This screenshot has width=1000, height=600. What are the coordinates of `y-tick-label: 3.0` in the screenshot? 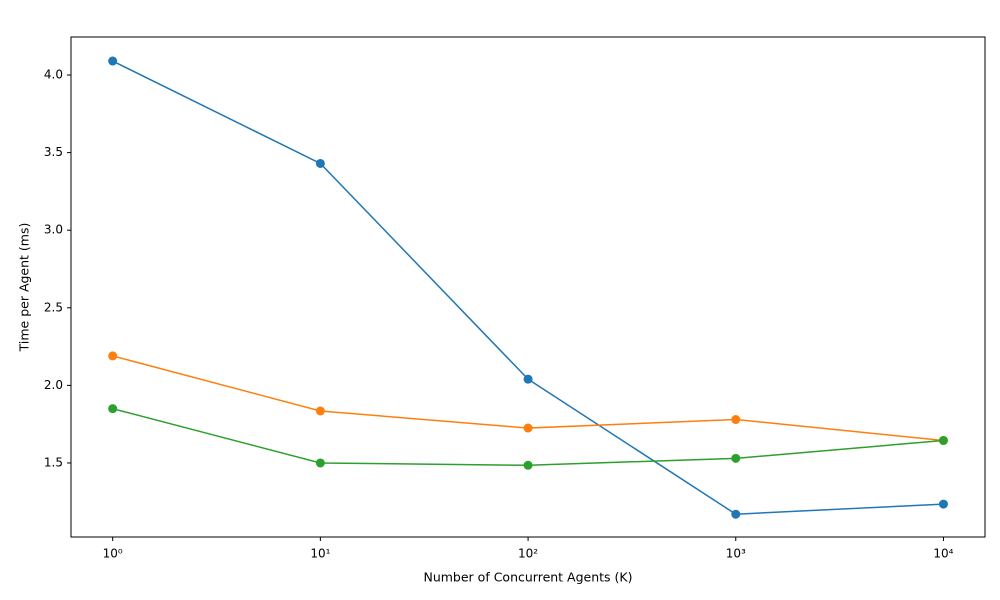 It's located at (53, 230).